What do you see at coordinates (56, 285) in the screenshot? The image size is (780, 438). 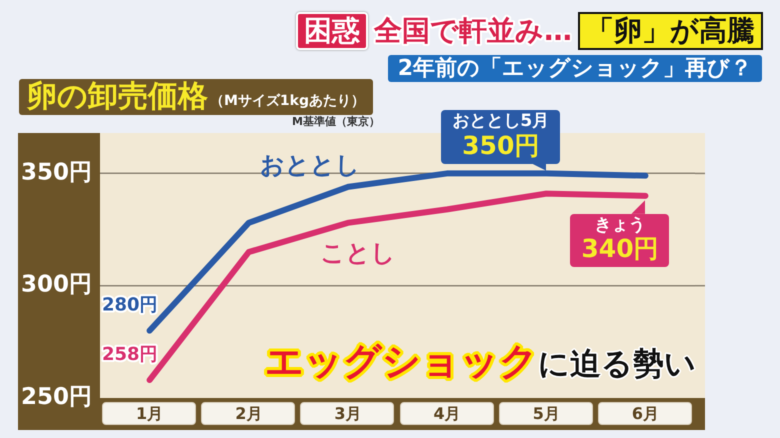 I see `y-tick-label: 300円` at bounding box center [56, 285].